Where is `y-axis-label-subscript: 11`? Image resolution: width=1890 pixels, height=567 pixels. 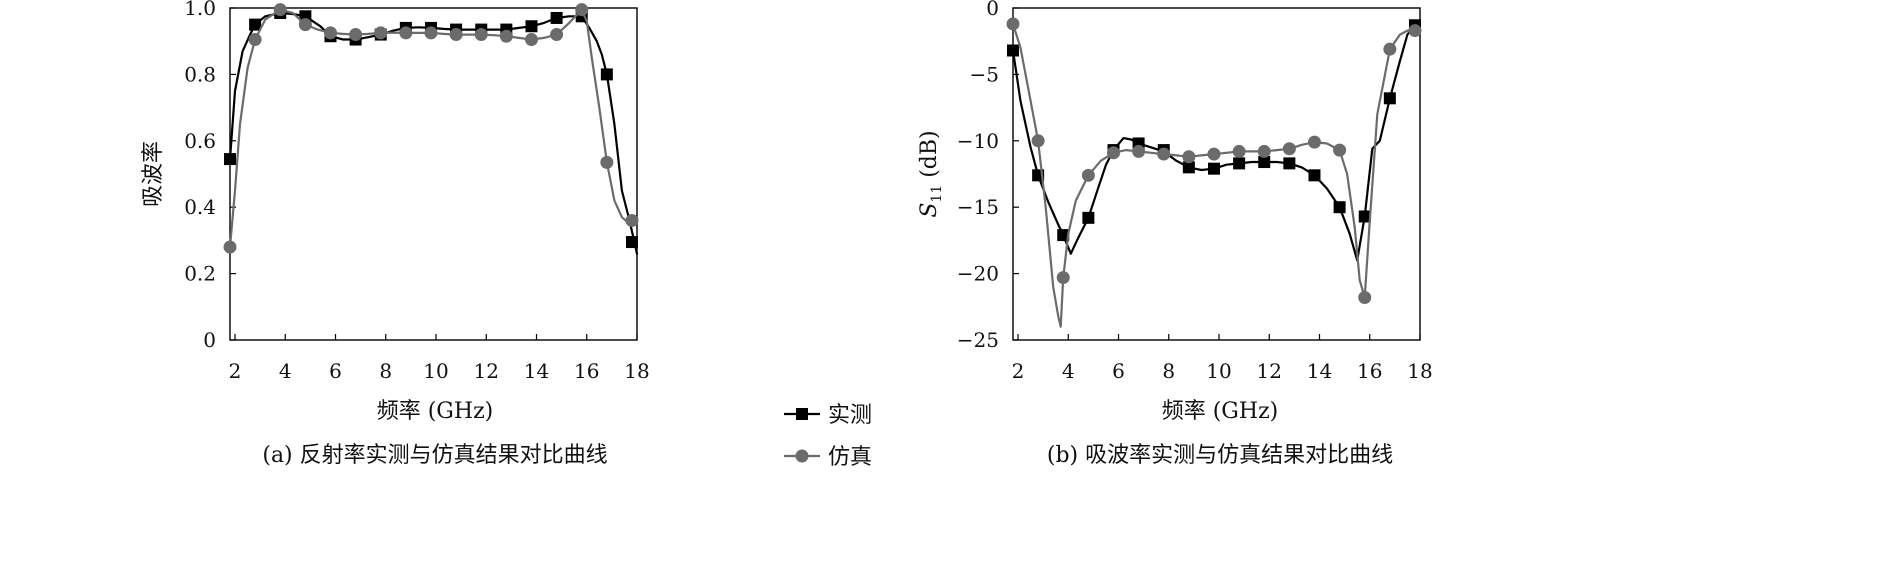 y-axis-label-subscript: 11 is located at coordinates (937, 194).